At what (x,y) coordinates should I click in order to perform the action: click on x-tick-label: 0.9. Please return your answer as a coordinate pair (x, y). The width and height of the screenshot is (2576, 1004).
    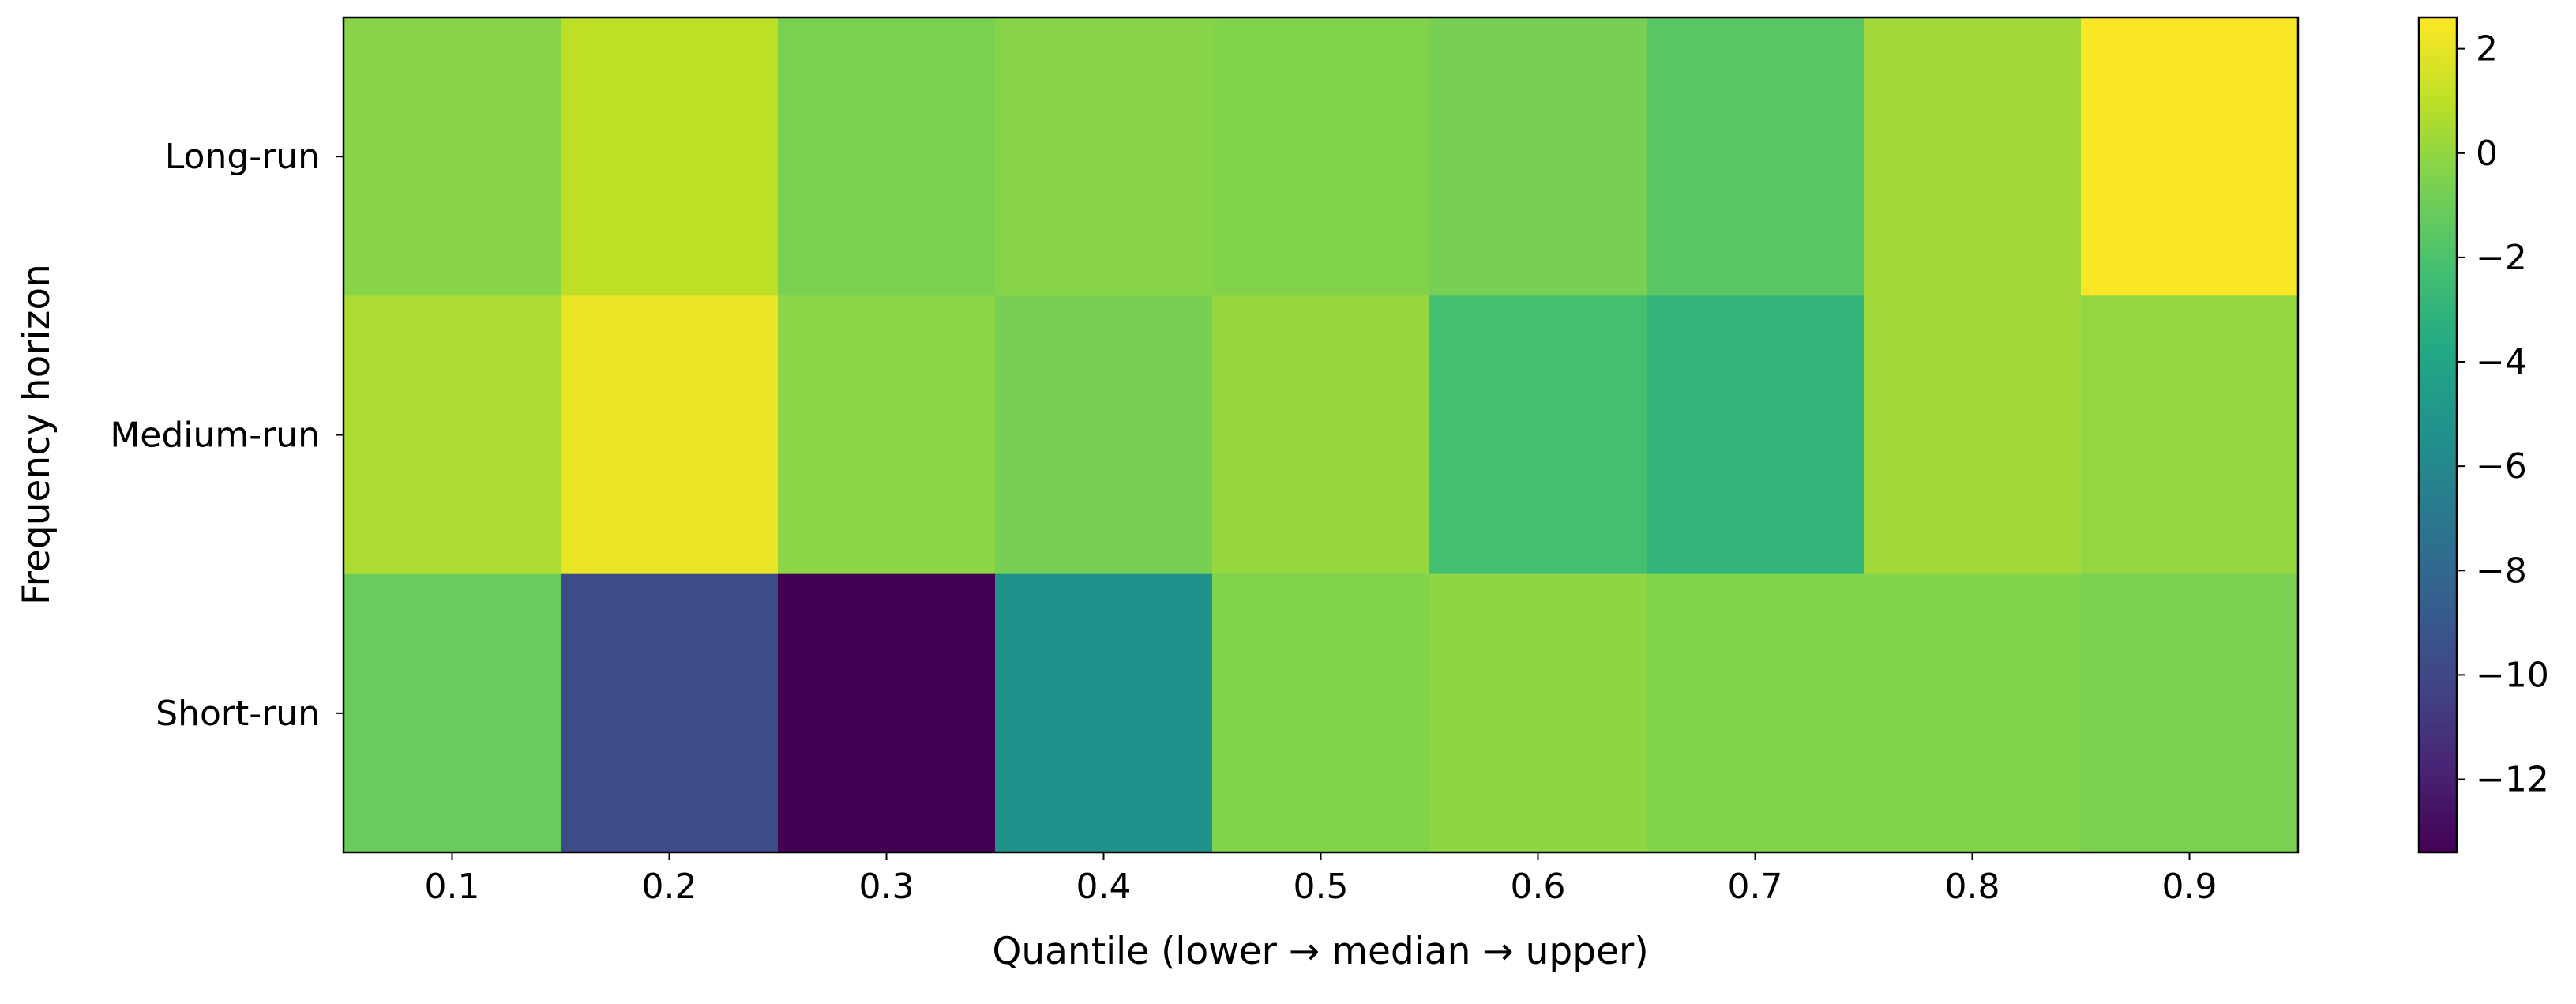
    Looking at the image, I should click on (2189, 887).